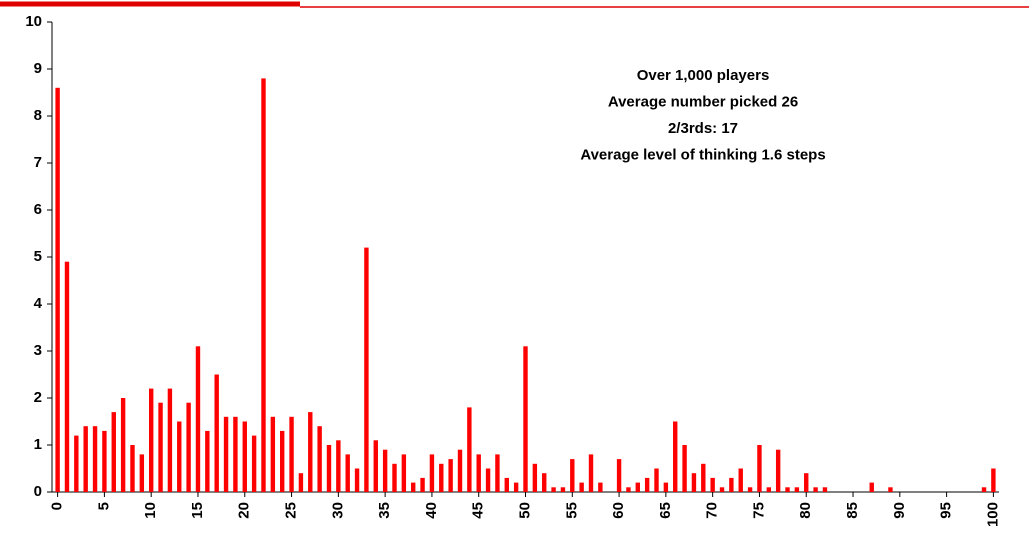 The width and height of the screenshot is (1029, 544). Describe the element at coordinates (899, 510) in the screenshot. I see `x-tick-label: 90` at that location.